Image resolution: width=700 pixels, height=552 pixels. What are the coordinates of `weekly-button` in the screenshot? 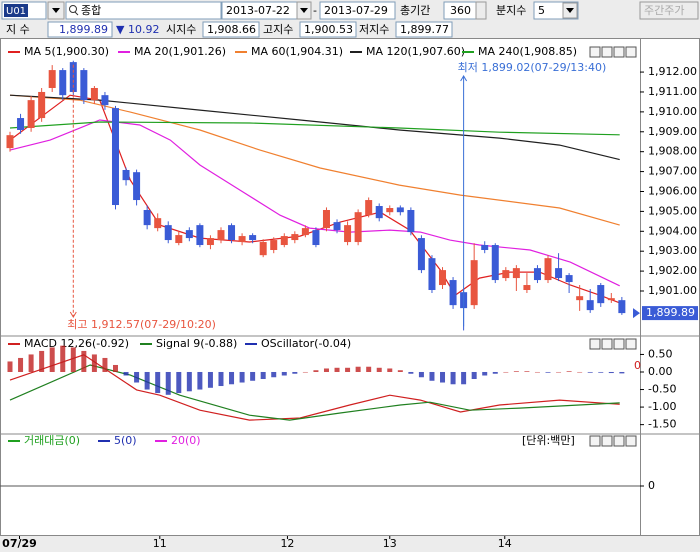 It's located at (669, 10).